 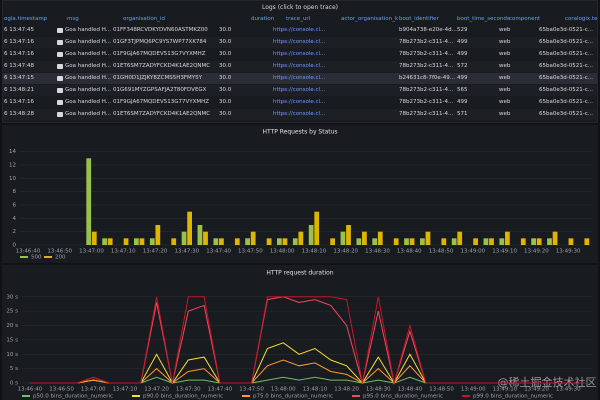 I want to click on column-header: trace_url, so click(x=298, y=19).